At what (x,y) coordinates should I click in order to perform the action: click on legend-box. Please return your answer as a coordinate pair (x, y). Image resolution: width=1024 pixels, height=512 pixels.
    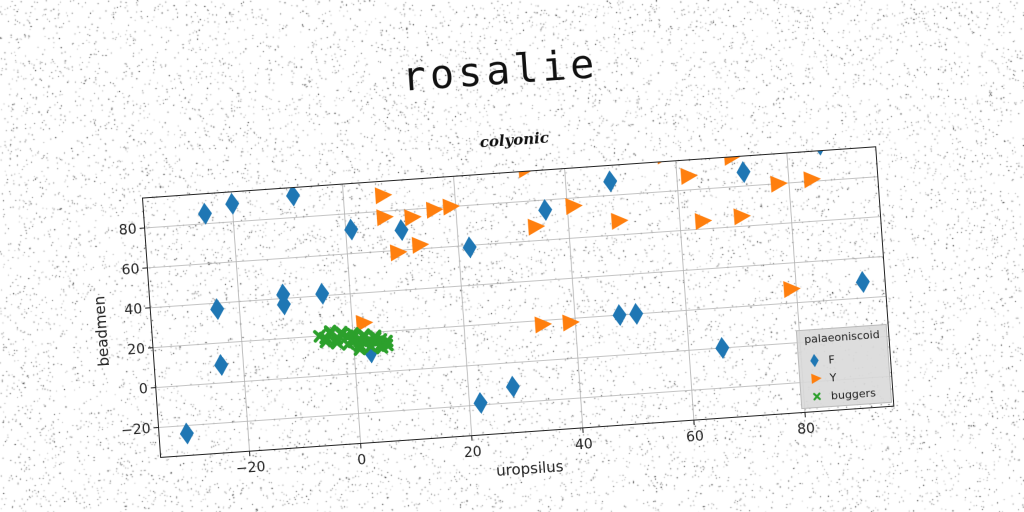
    Looking at the image, I should click on (844, 366).